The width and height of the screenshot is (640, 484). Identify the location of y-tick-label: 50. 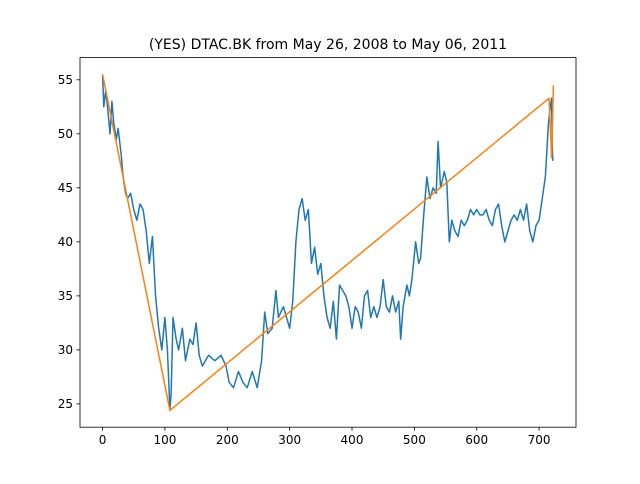
(65, 134).